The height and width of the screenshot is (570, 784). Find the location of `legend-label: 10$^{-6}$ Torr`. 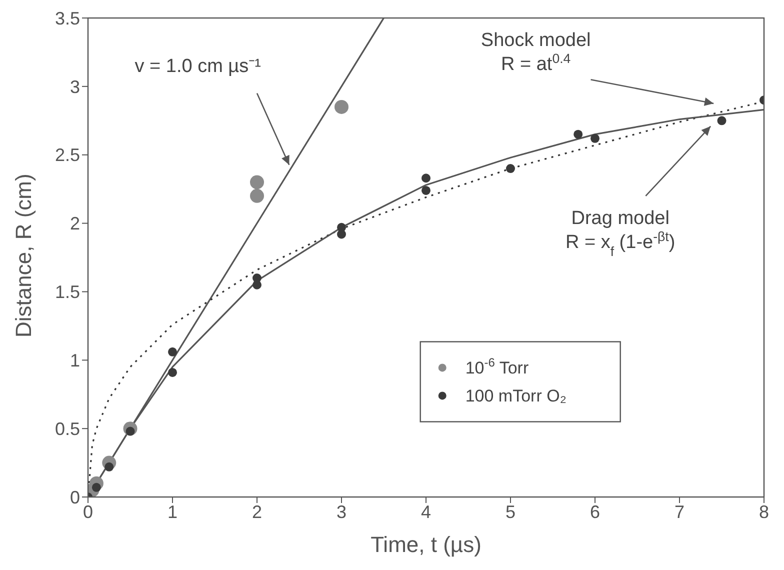

legend-label: 10$^{-6}$ Torr is located at coordinates (497, 367).